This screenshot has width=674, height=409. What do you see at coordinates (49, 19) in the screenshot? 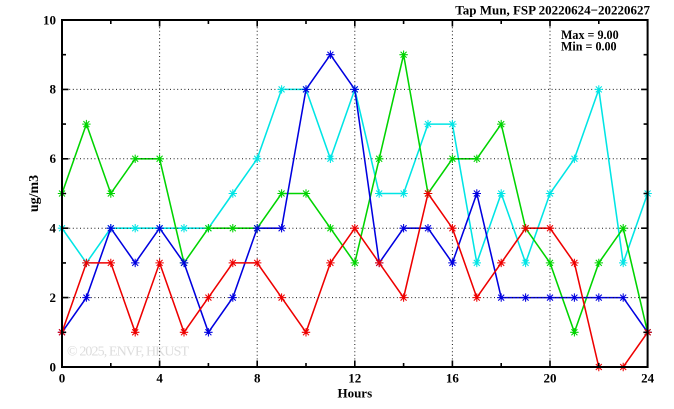
I see `svg-text: 10` at bounding box center [49, 19].